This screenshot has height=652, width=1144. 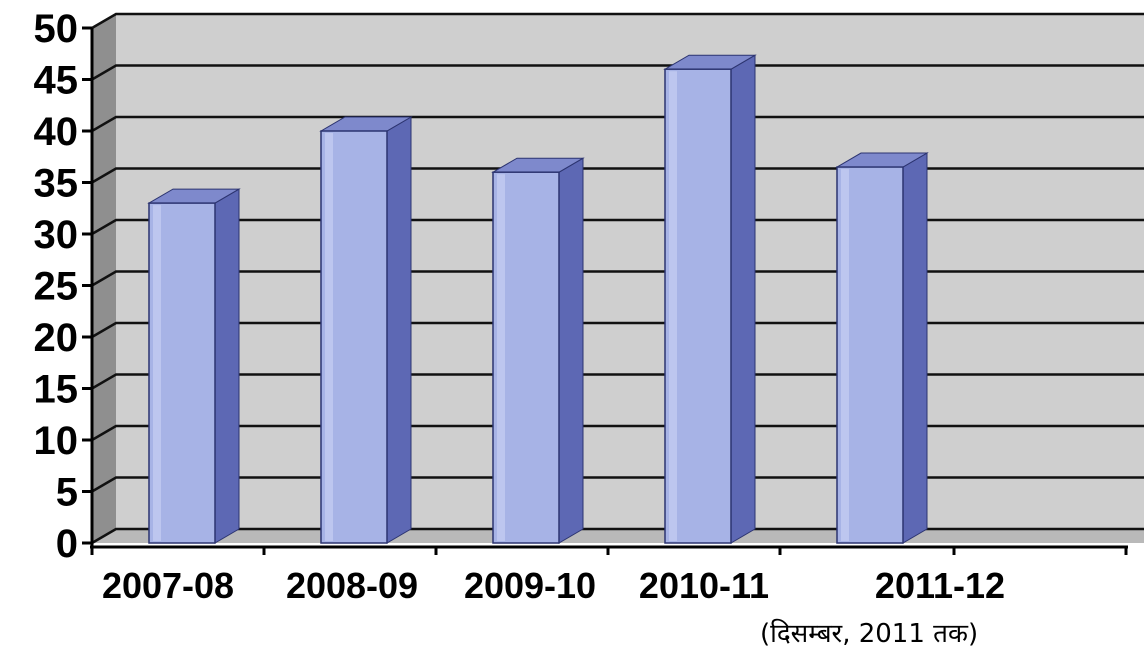 I want to click on x-category-labels: 2007-08 2008-09 2009-10 2010-11 2011-12, so click(x=553, y=585).